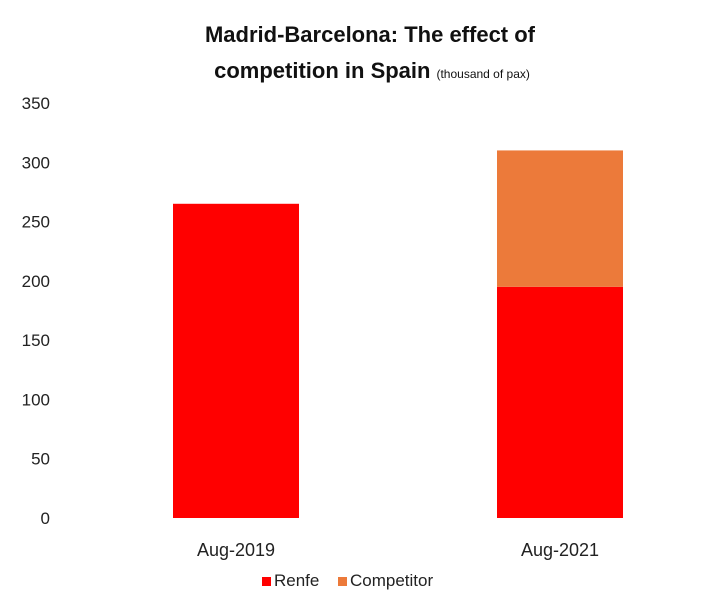  Describe the element at coordinates (36, 281) in the screenshot. I see `y-tick-label: 200` at that location.